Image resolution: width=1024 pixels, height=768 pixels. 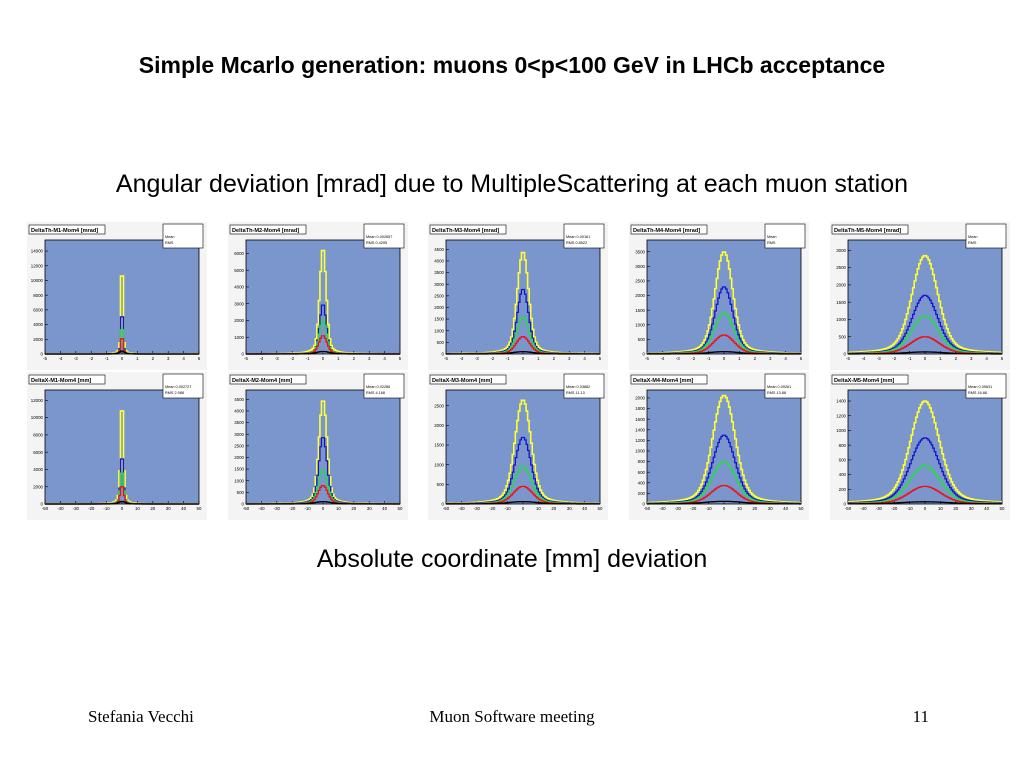 I want to click on stats-entry: RMS 0.8522, so click(x=576, y=243).